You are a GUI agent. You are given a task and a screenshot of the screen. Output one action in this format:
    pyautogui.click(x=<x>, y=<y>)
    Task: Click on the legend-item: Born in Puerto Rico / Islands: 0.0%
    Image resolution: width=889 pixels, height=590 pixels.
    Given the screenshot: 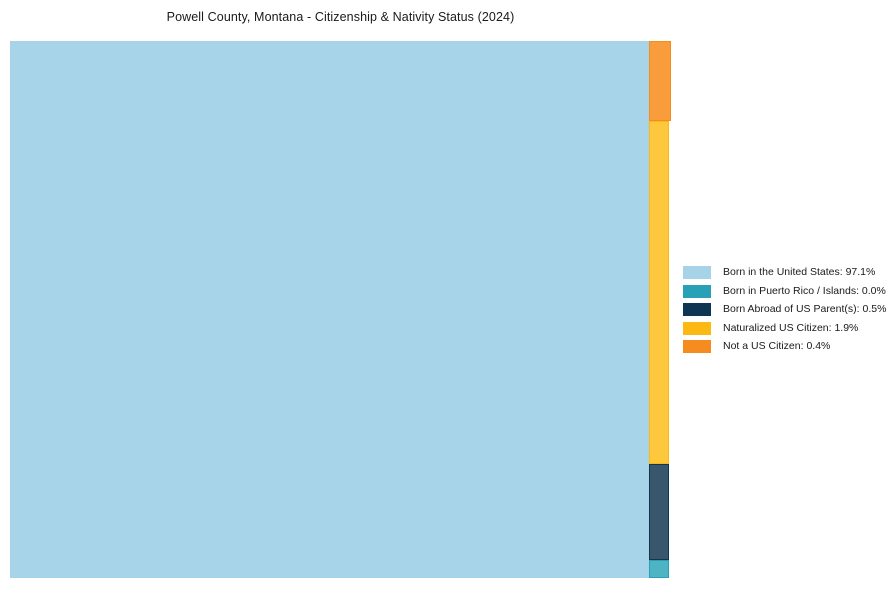 What is the action you would take?
    pyautogui.click(x=784, y=291)
    